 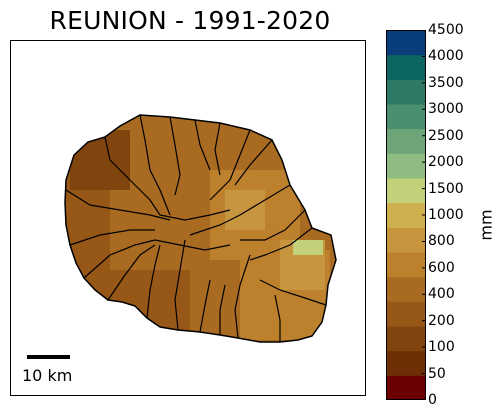 I want to click on colorbar-tick-label: 50, so click(x=437, y=374).